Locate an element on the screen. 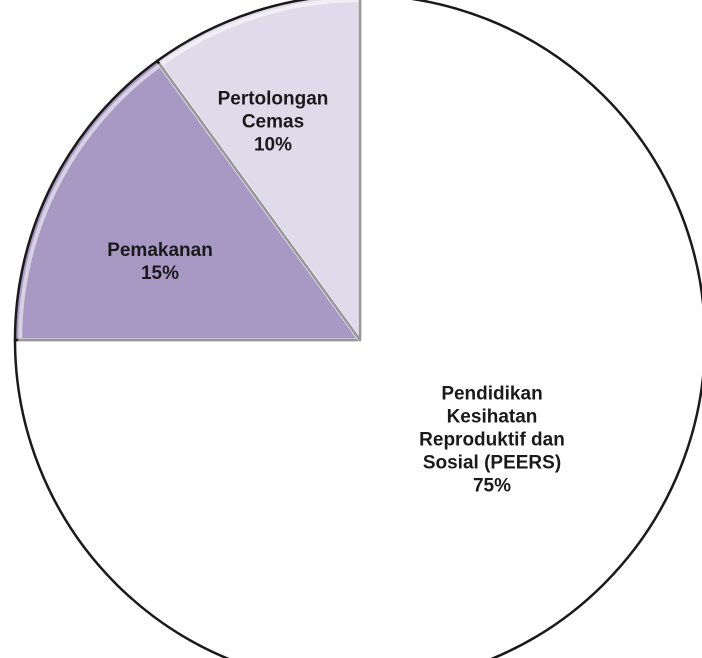 The image size is (702, 658). slice-label-pemakanan: Pemakanan 15% is located at coordinates (160, 262).